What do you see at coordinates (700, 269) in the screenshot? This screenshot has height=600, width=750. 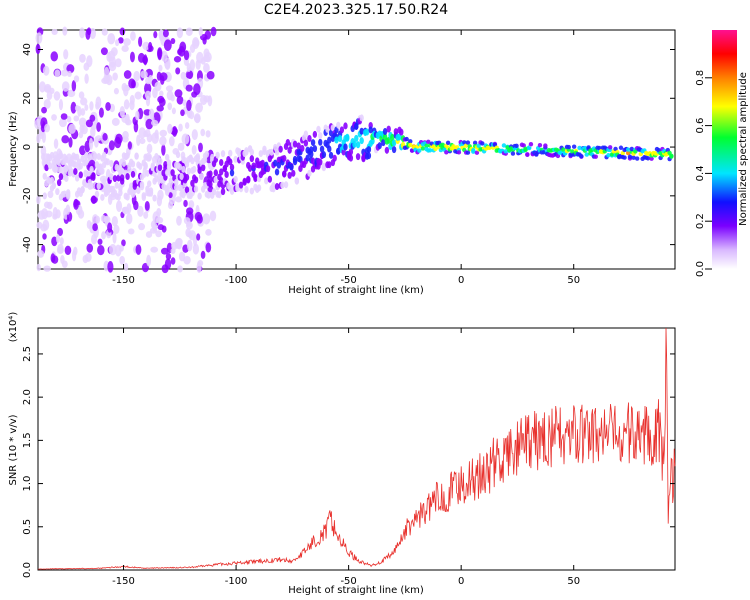 I see `colorbar-tick-label: 0.0` at bounding box center [700, 269].